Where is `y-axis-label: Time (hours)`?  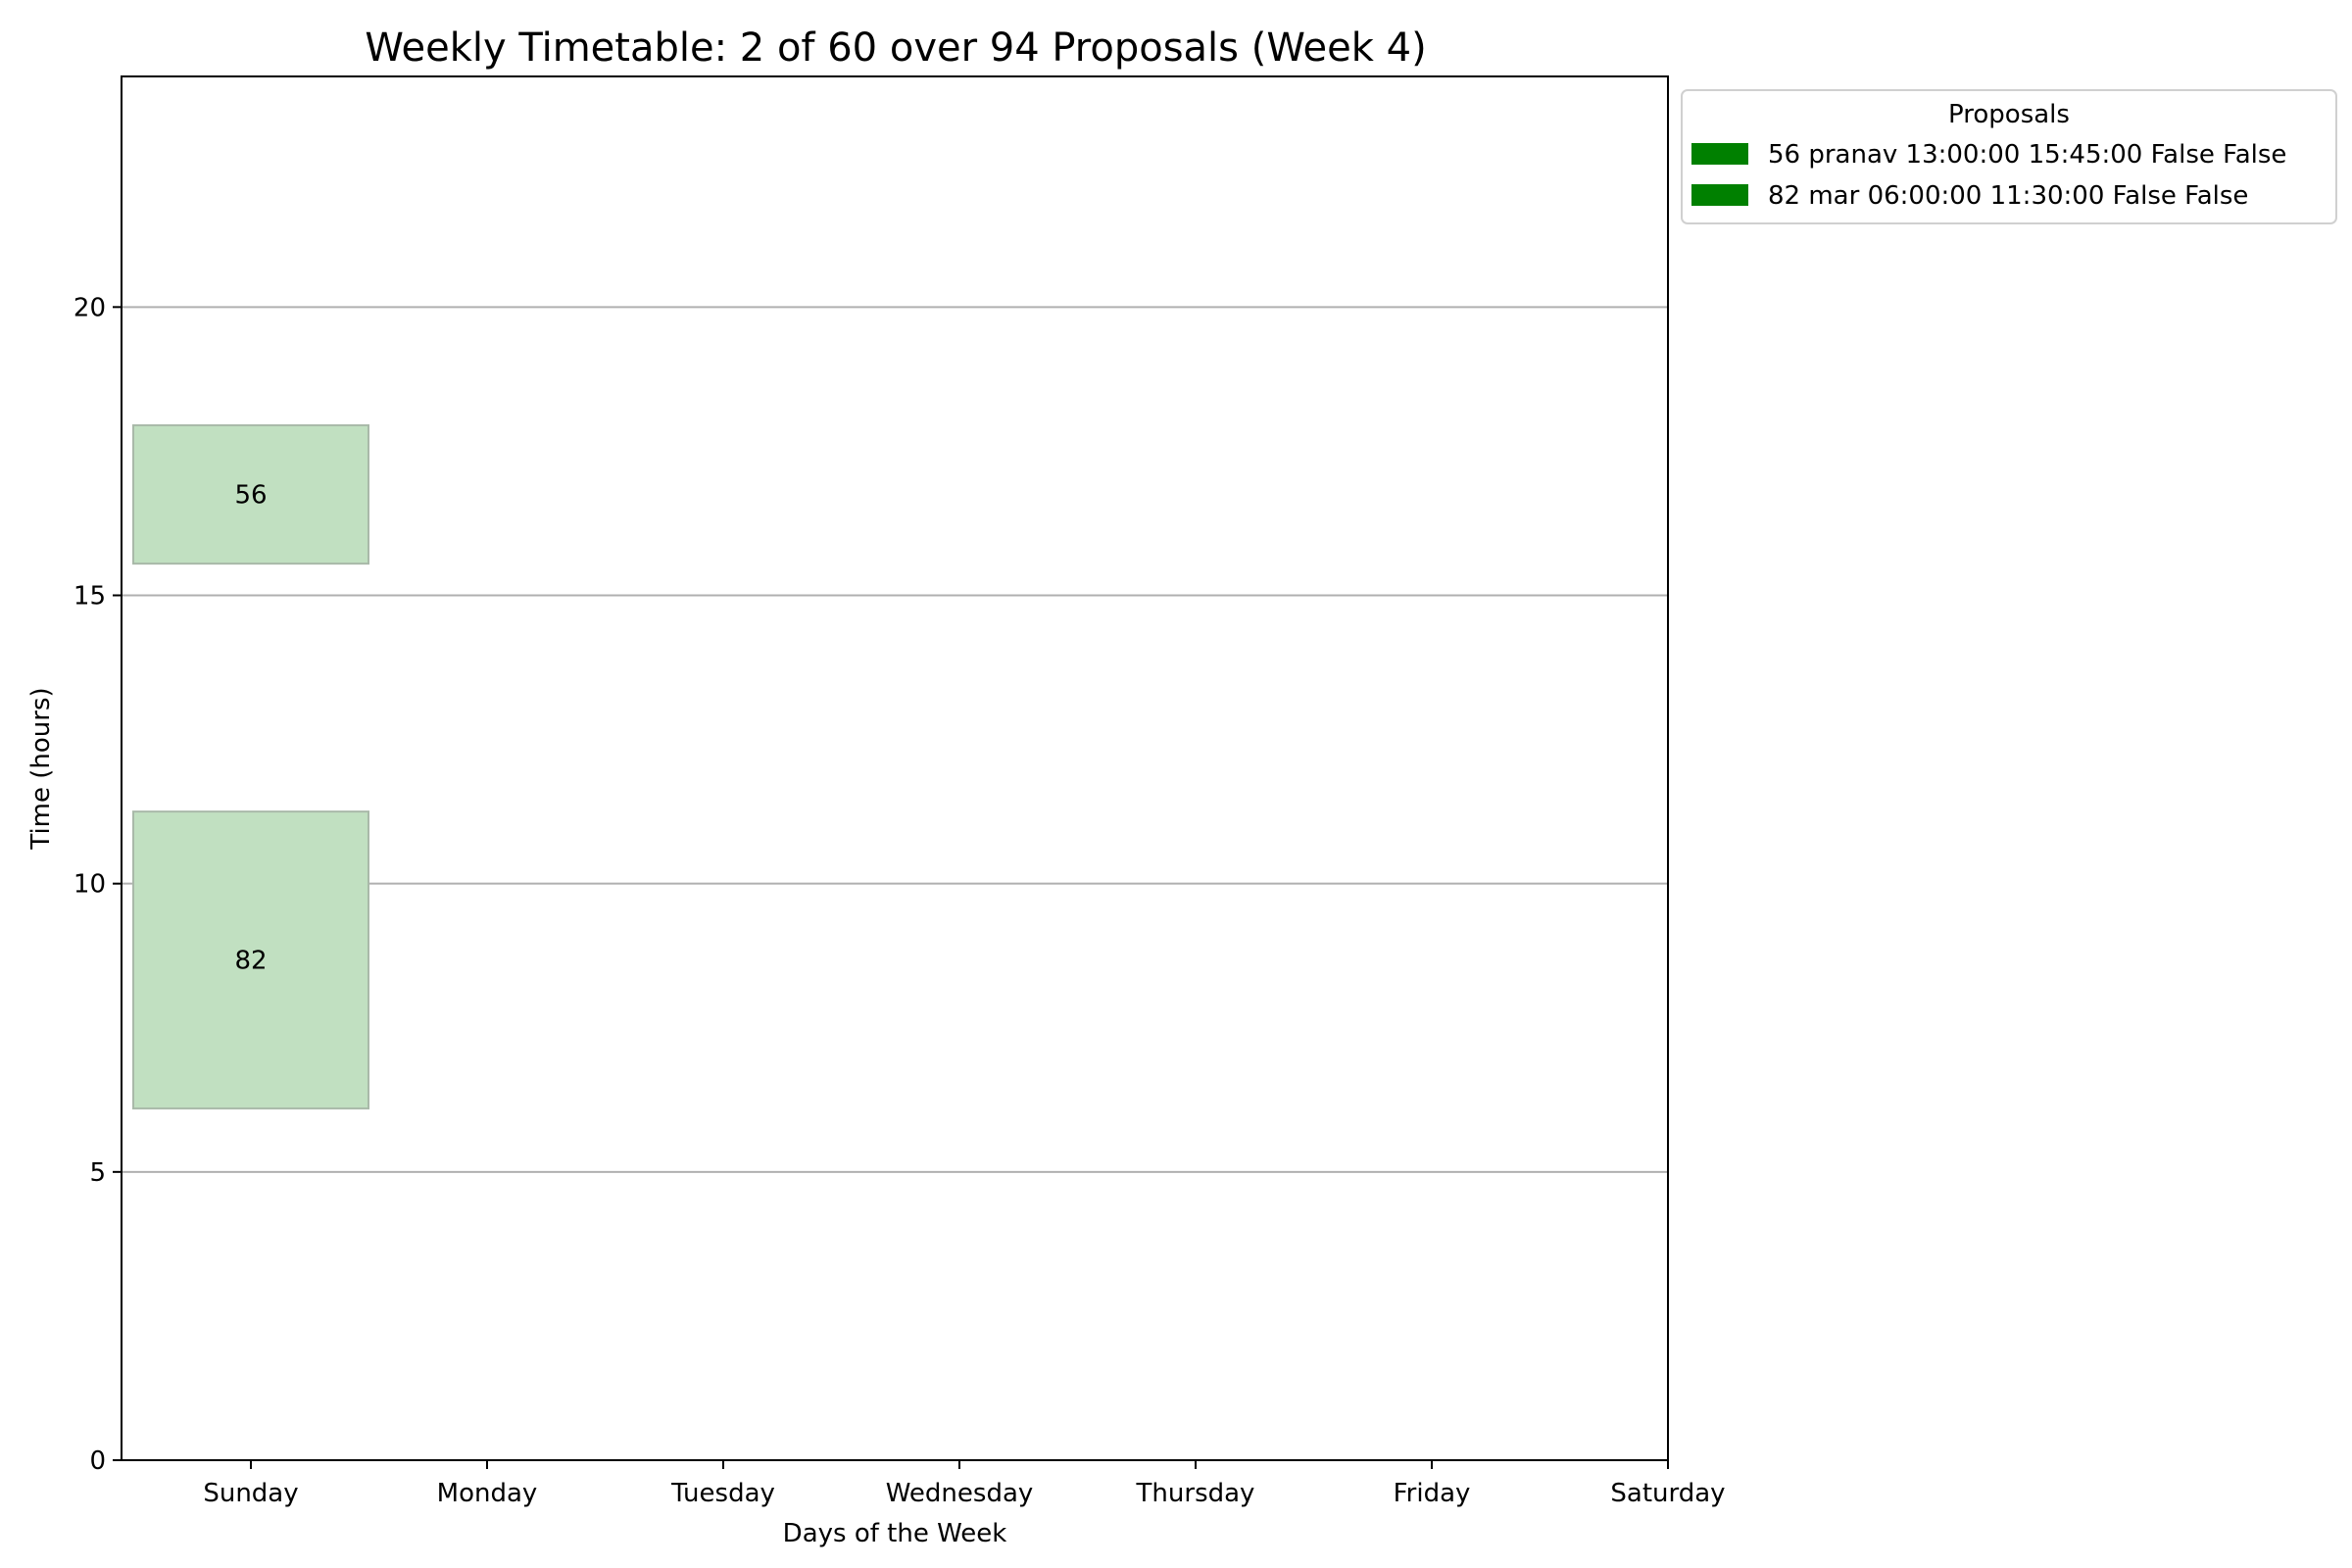 y-axis-label: Time (hours) is located at coordinates (41, 768).